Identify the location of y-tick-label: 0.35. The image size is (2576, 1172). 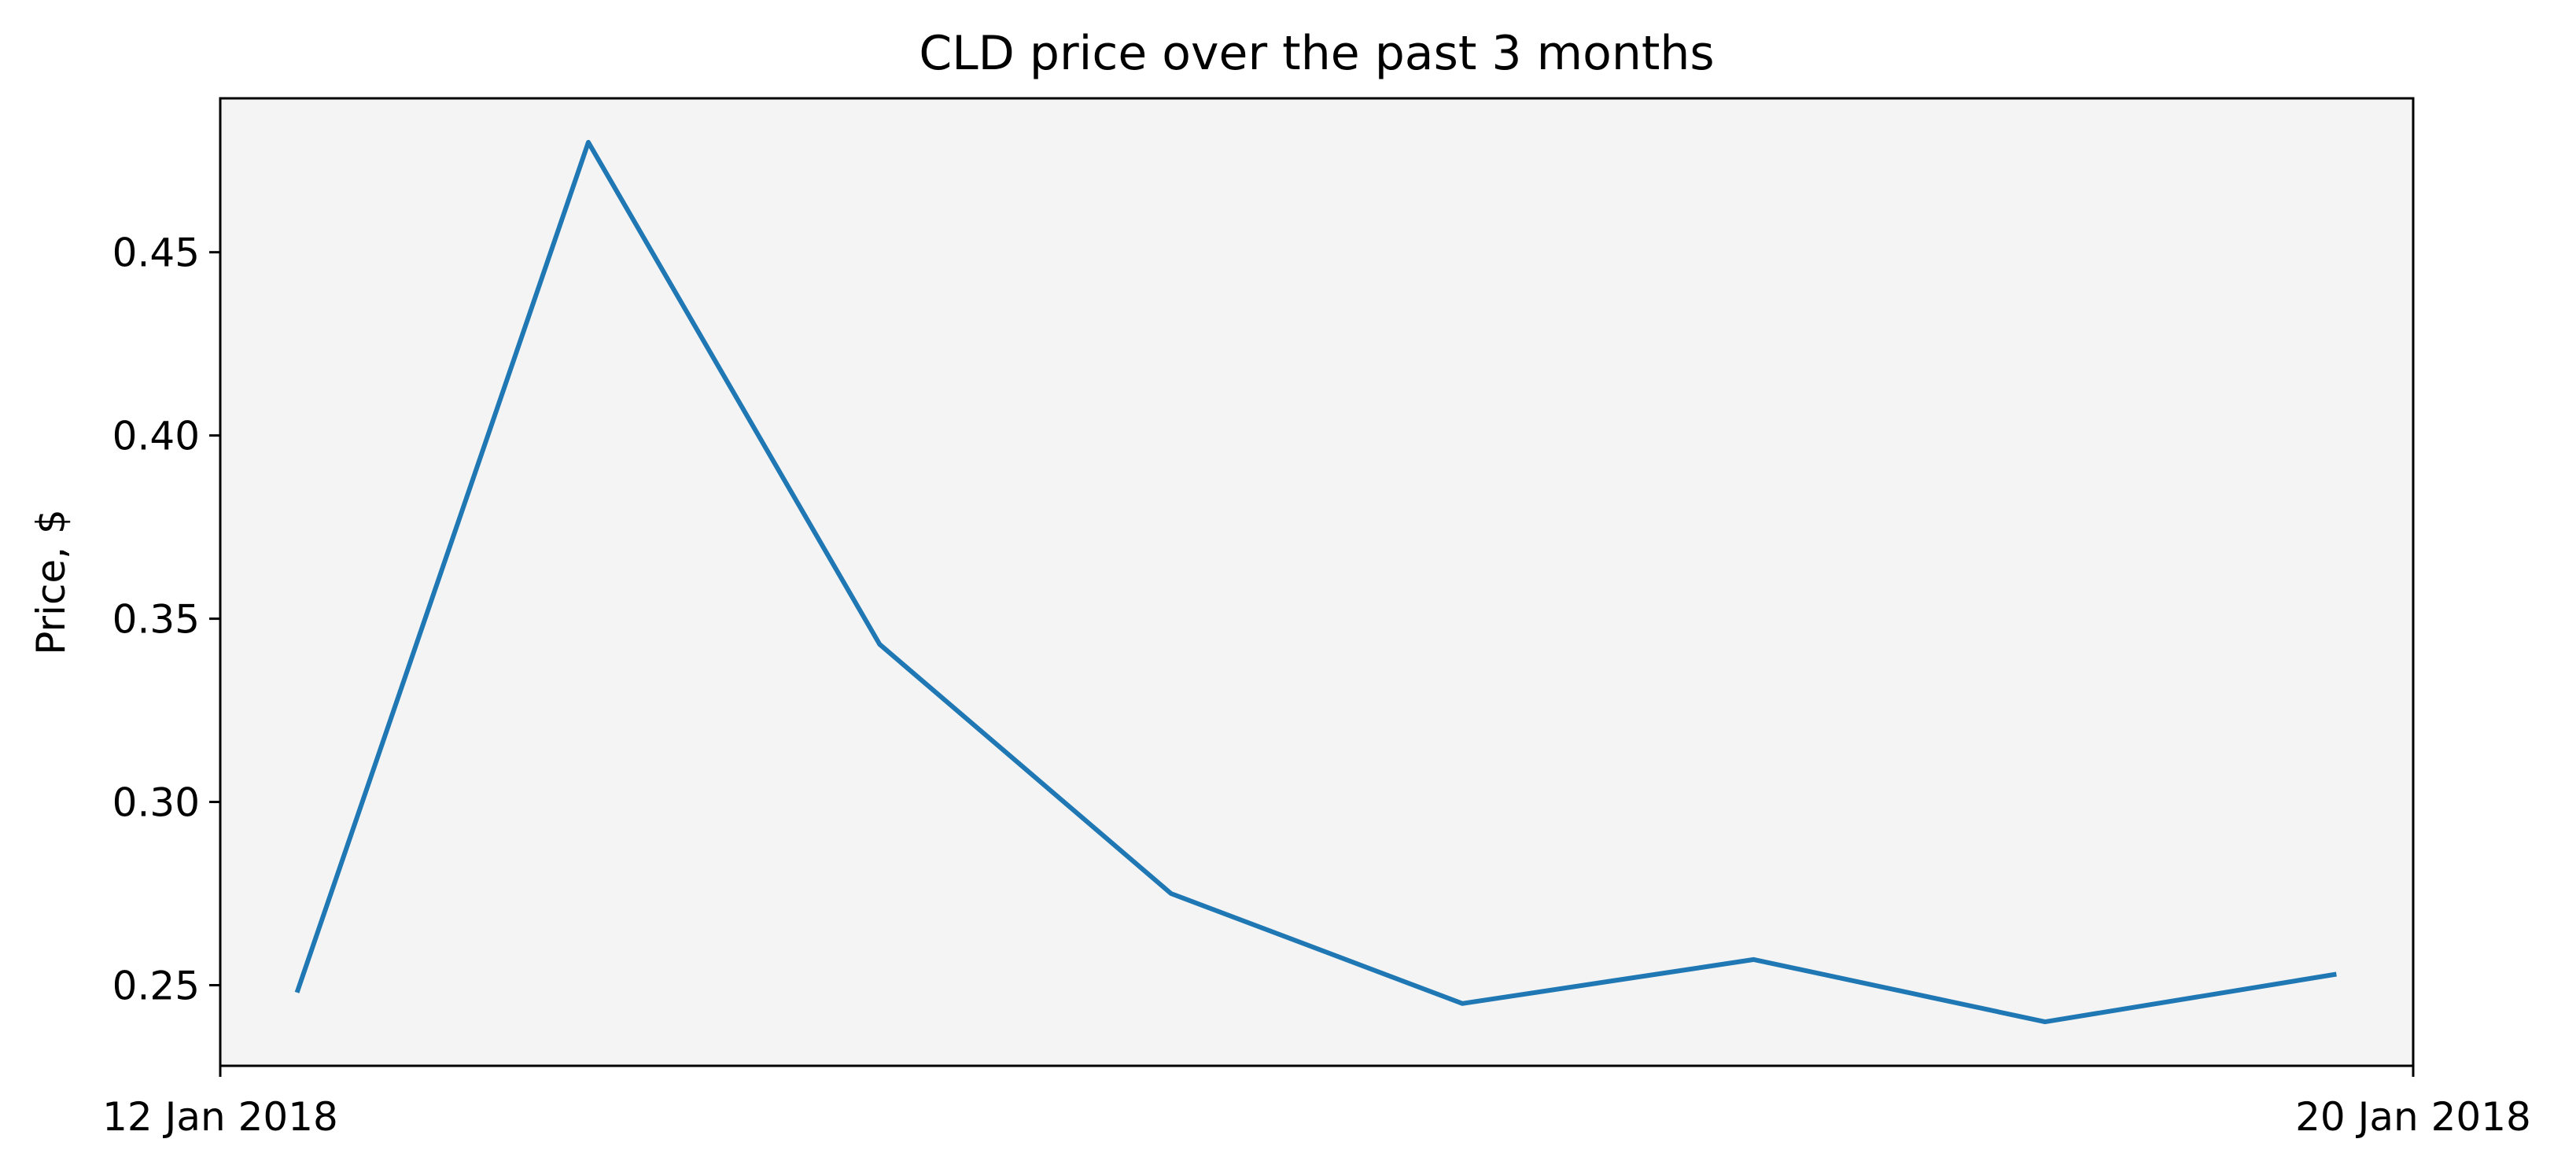
(156, 620).